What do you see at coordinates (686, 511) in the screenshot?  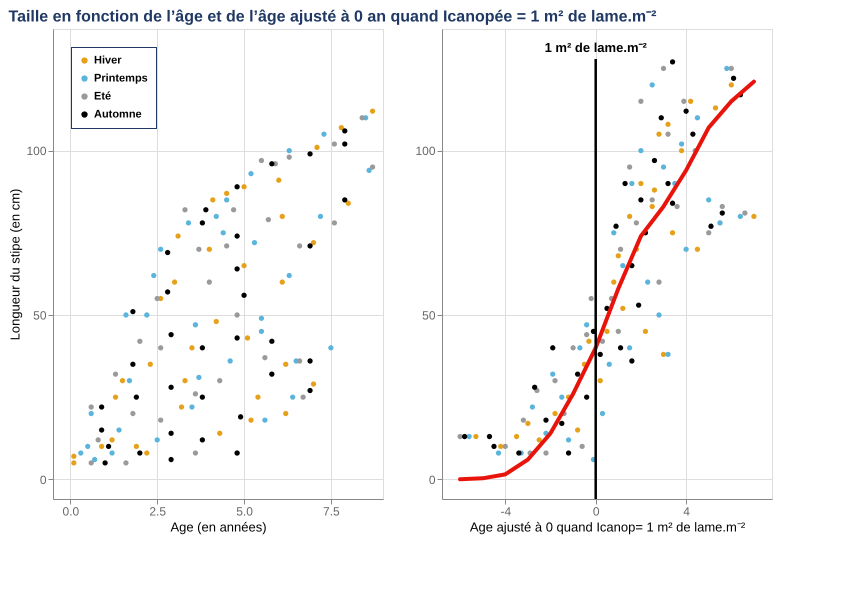 I see `x-tick-label: 4` at bounding box center [686, 511].